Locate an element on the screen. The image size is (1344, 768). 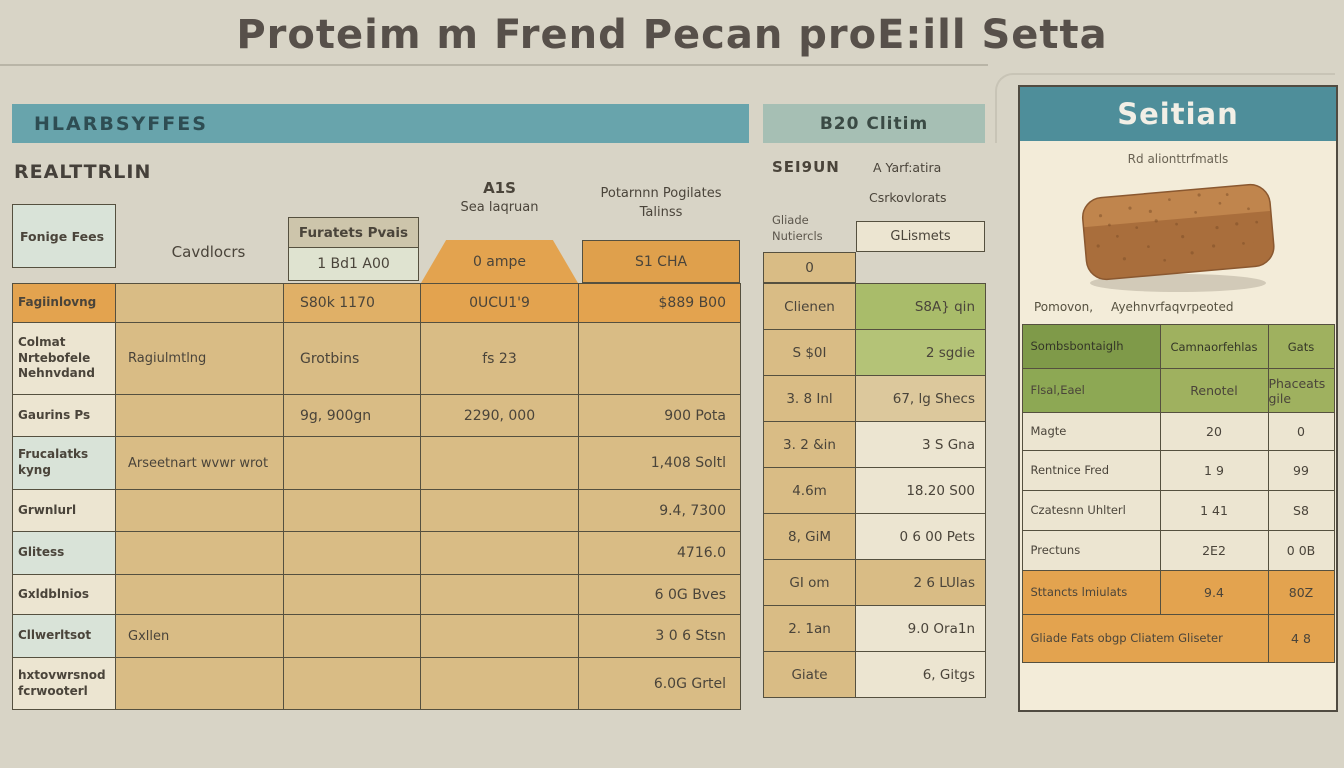
middle-cell-r1c1: 2 sgdie is located at coordinates (921, 353).